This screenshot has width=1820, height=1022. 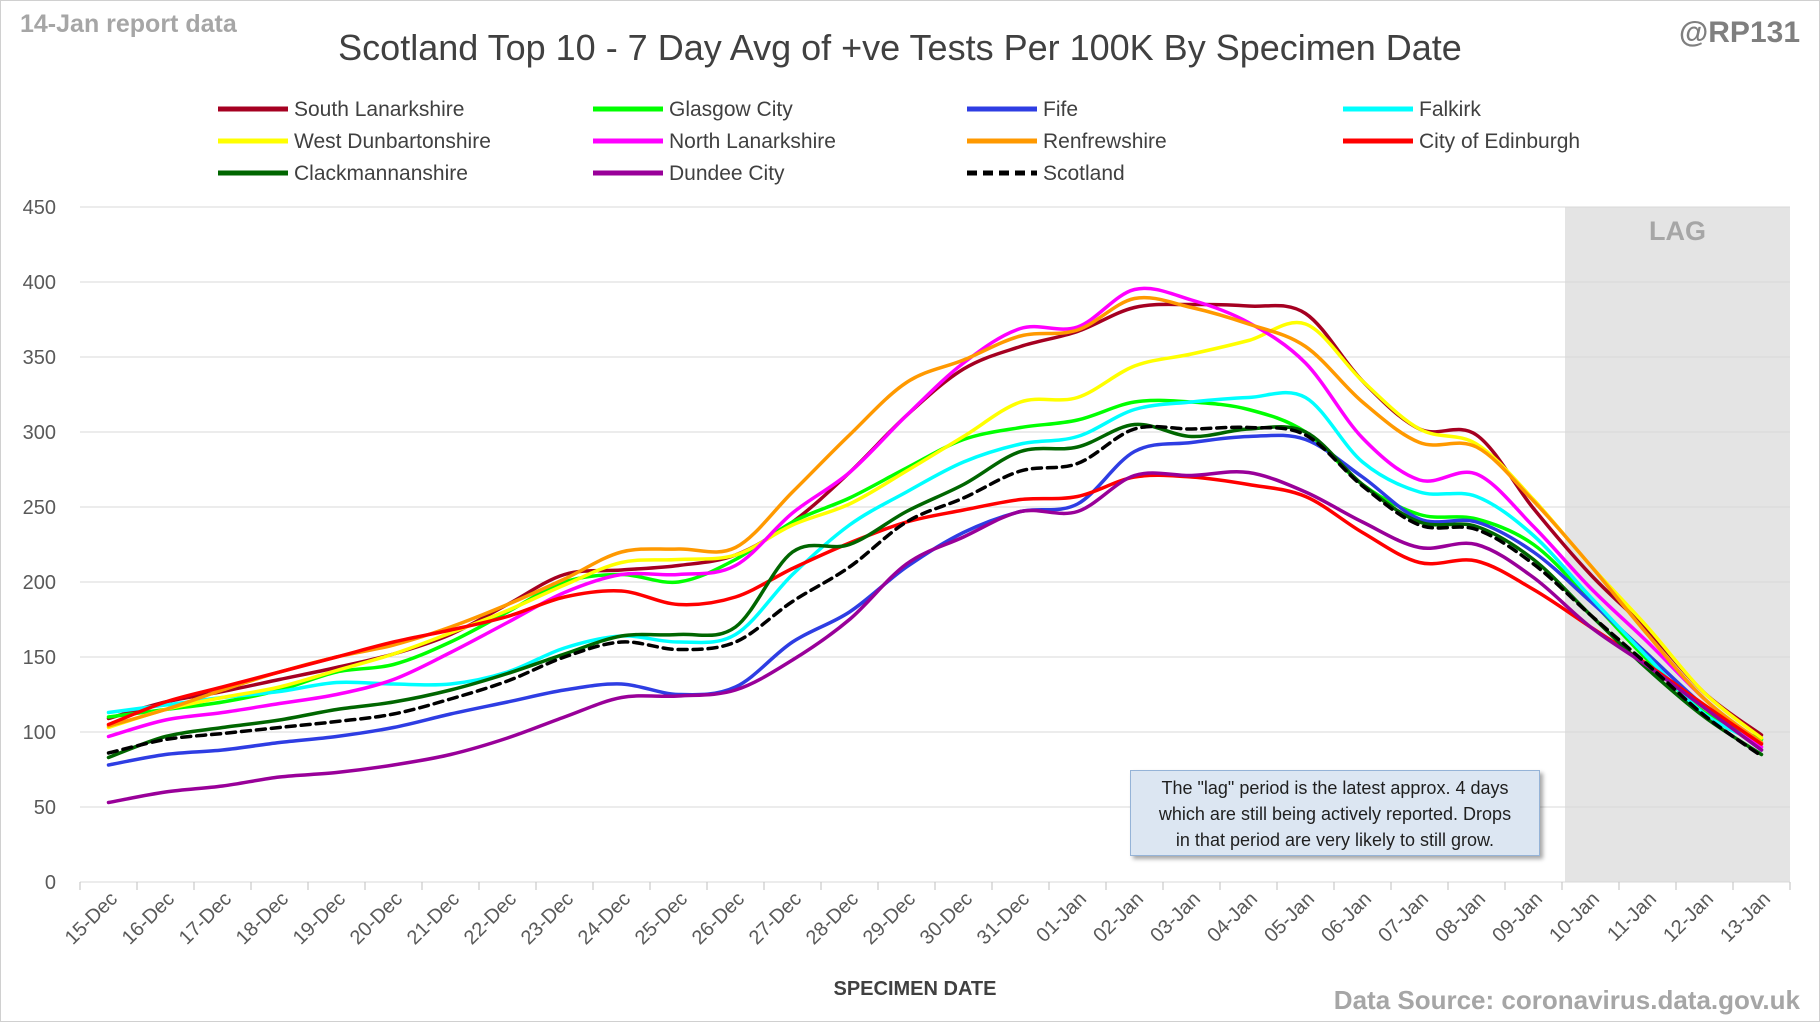 What do you see at coordinates (1118, 917) in the screenshot?
I see `x-tick-label: 02-Jan` at bounding box center [1118, 917].